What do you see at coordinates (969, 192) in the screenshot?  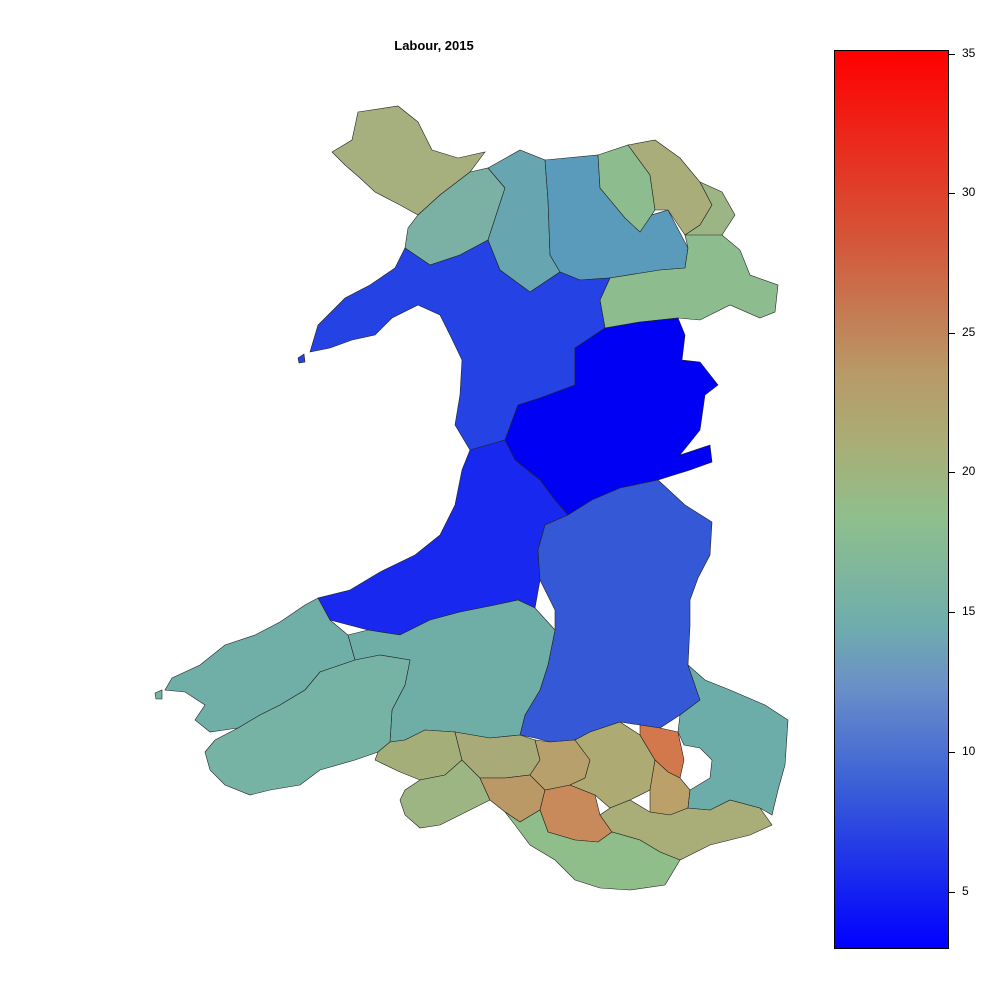 I see `legend-tick-label: 30` at bounding box center [969, 192].